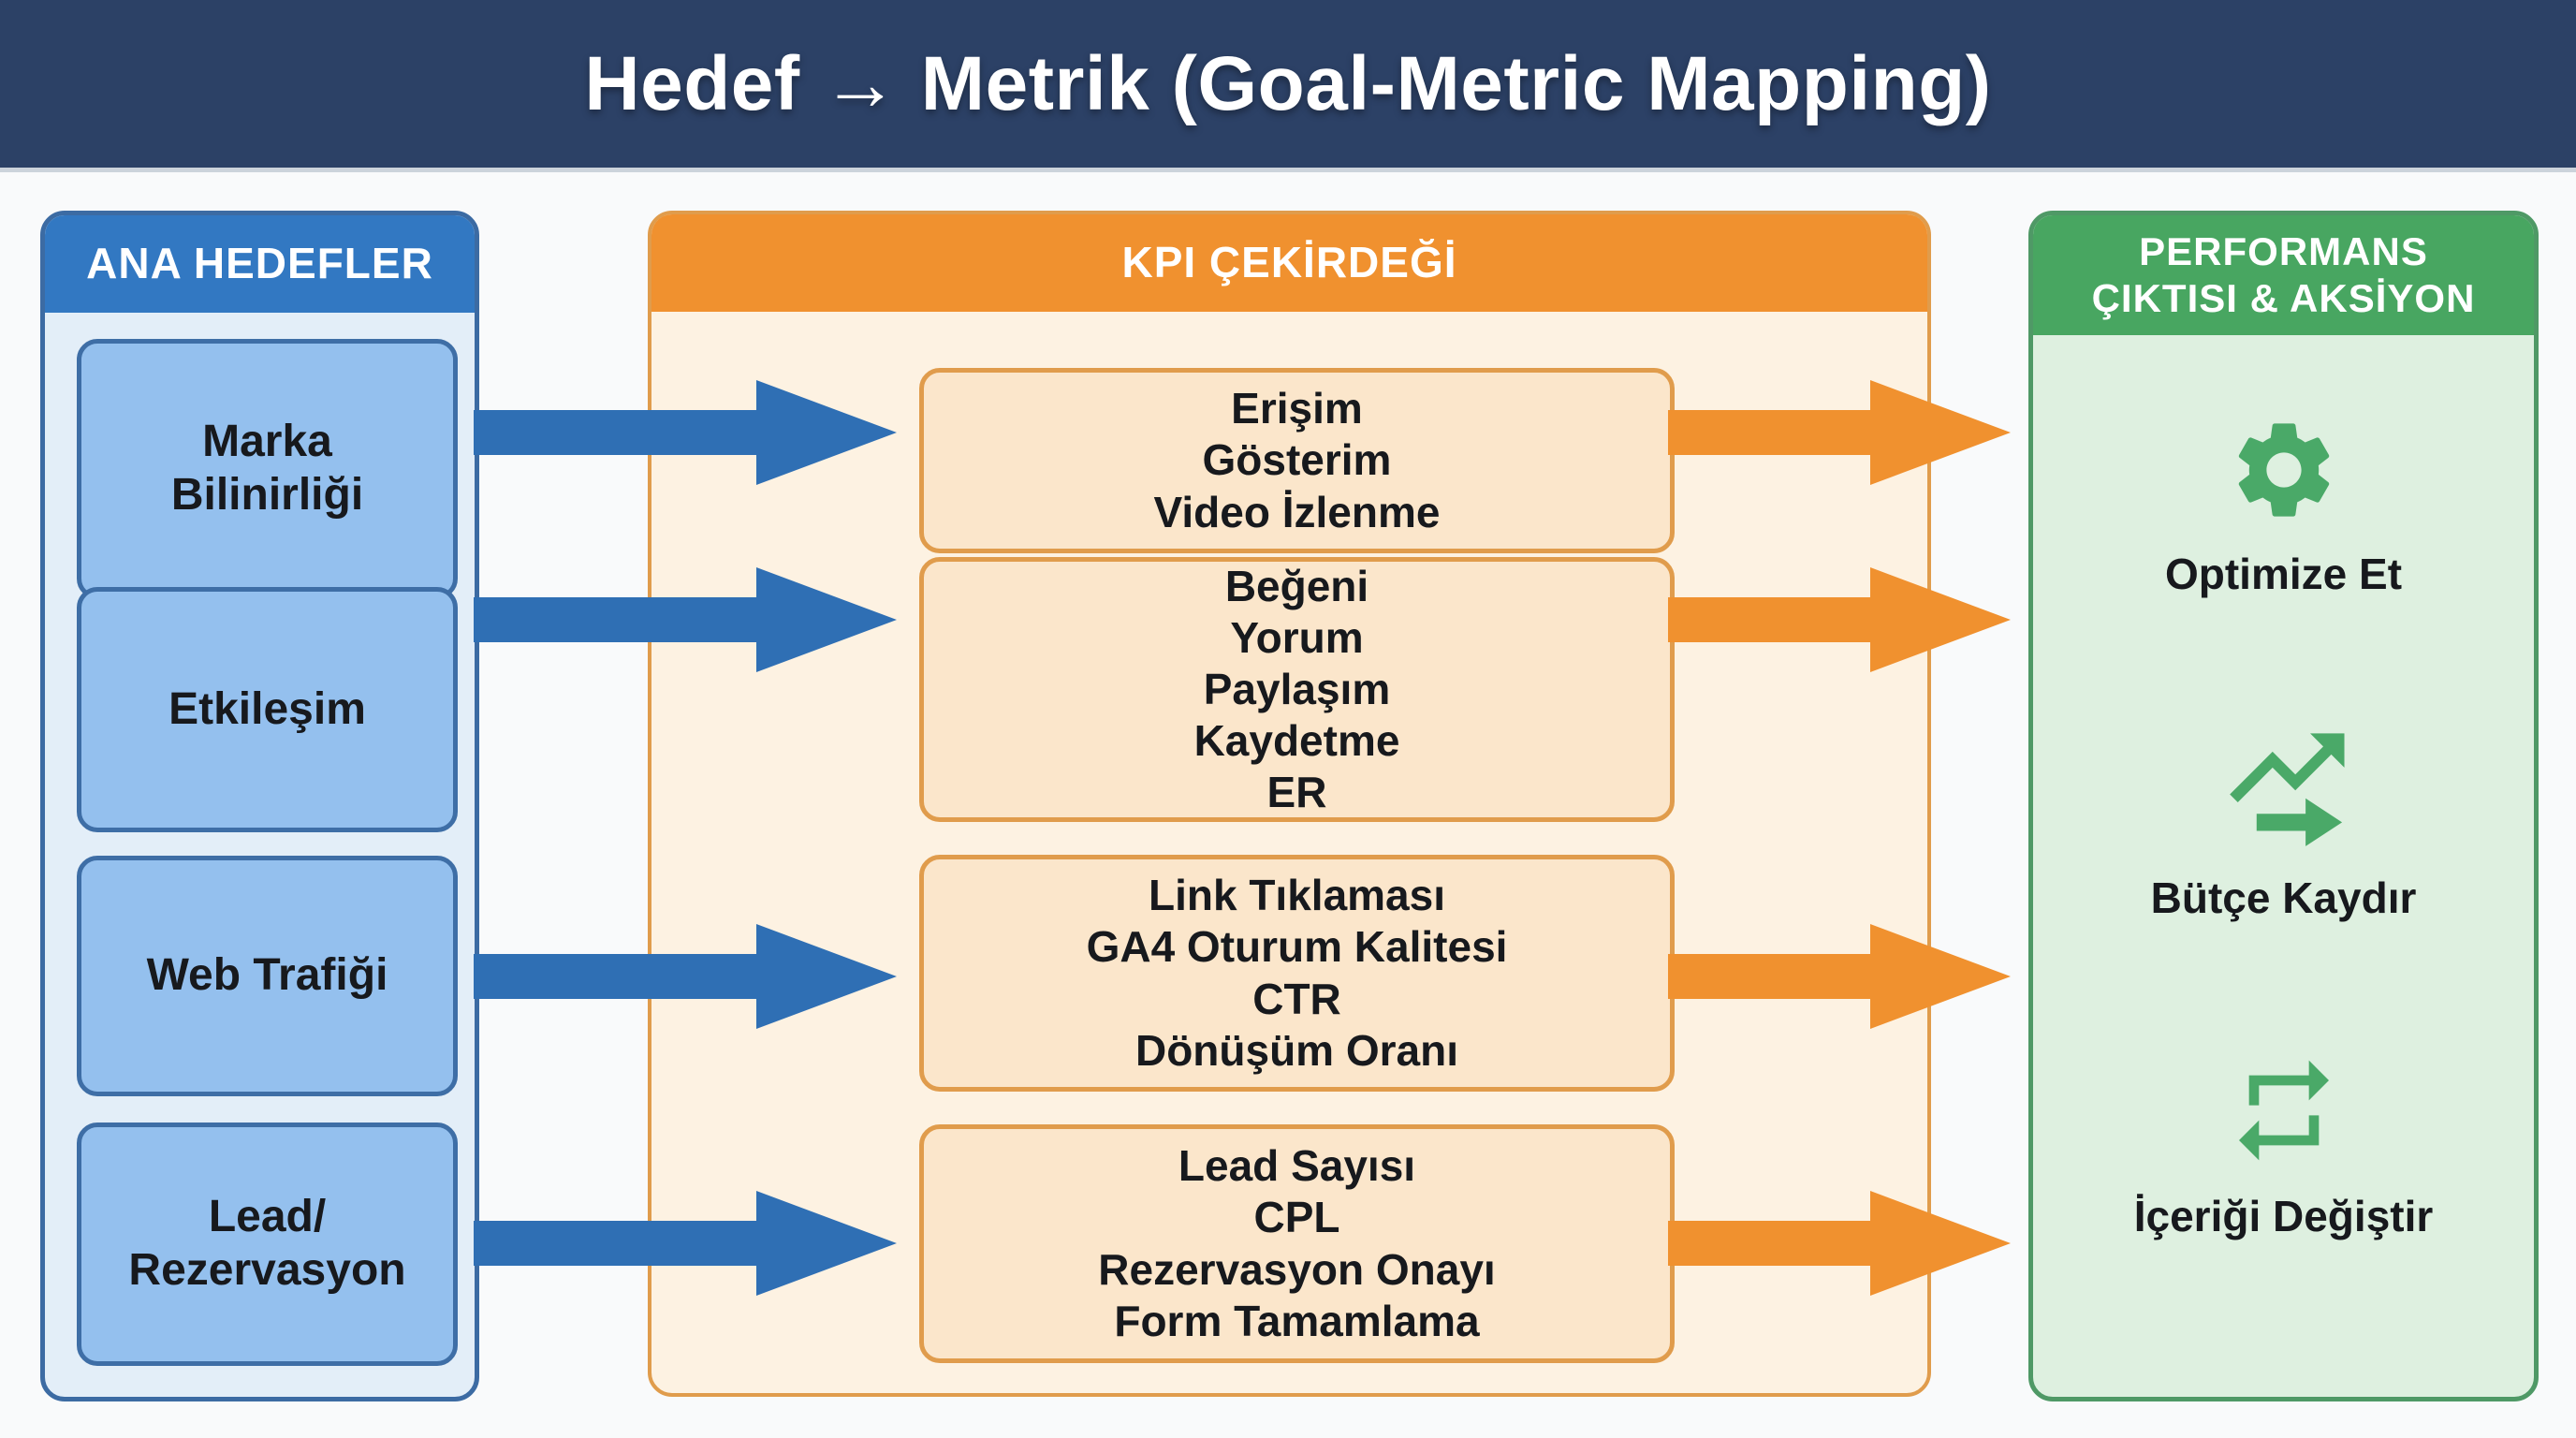 The image size is (2576, 1438). Describe the element at coordinates (260, 264) in the screenshot. I see `goals-column-header: ANA HEDEFLER` at that location.